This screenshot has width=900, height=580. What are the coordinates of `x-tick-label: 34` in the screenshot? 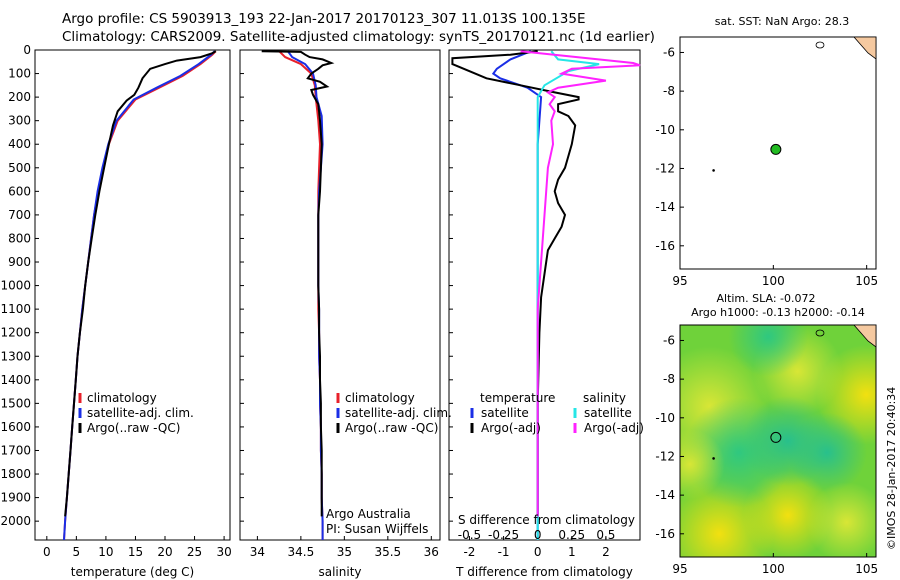 It's located at (257, 552).